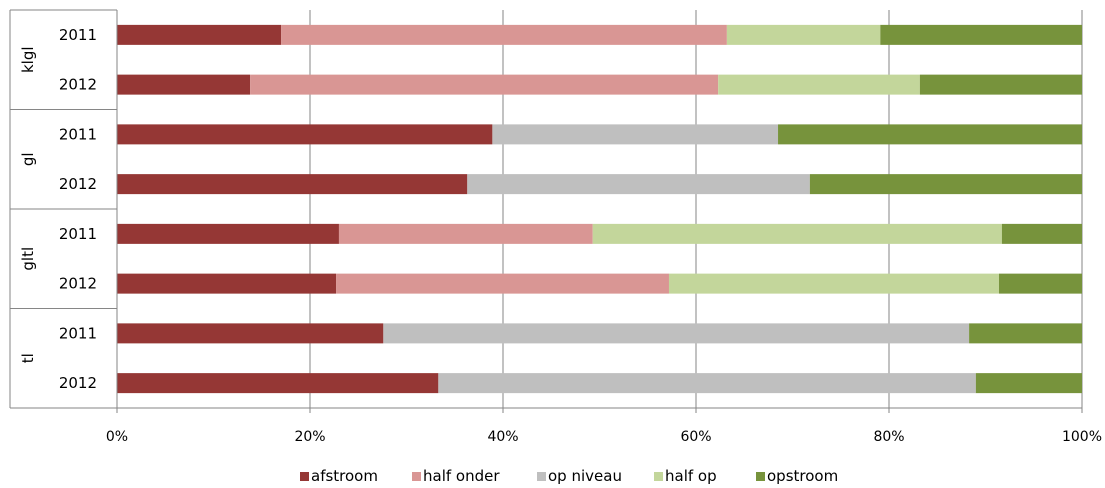 Image resolution: width=1105 pixels, height=488 pixels. Describe the element at coordinates (117, 437) in the screenshot. I see `x-tick-label: 0%` at that location.